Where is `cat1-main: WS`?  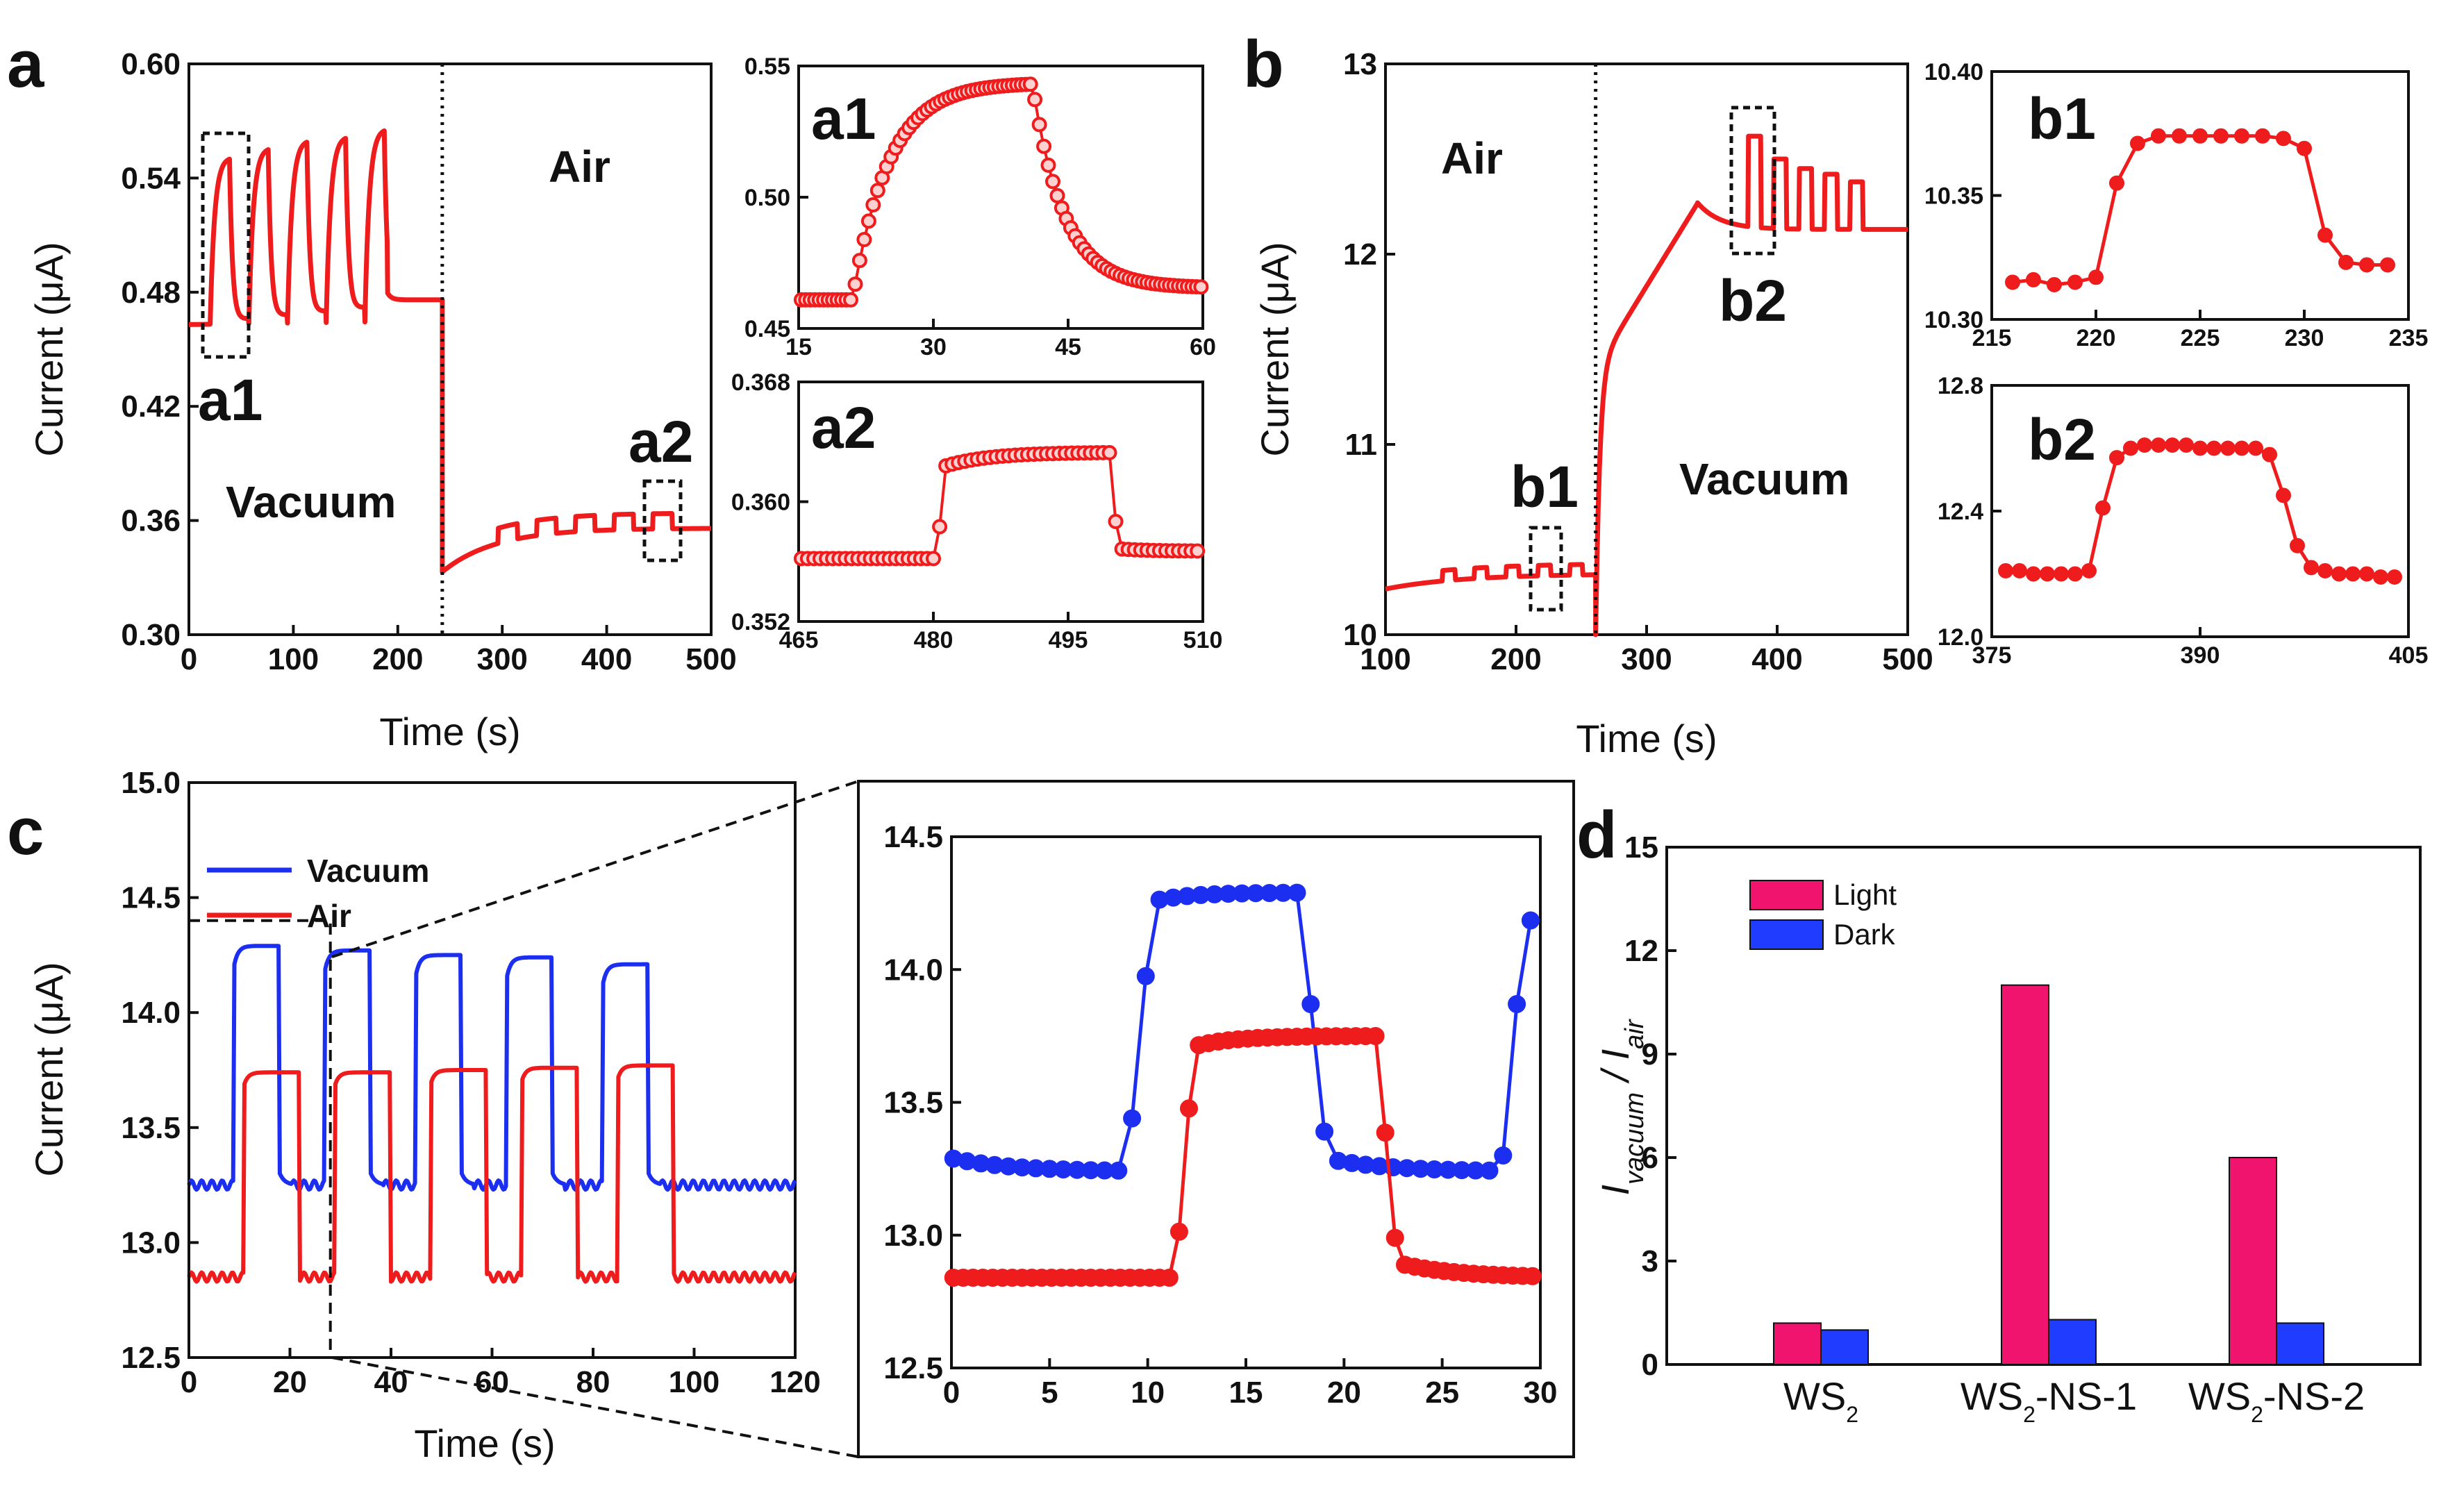
cat1-main: WS is located at coordinates (1992, 1396).